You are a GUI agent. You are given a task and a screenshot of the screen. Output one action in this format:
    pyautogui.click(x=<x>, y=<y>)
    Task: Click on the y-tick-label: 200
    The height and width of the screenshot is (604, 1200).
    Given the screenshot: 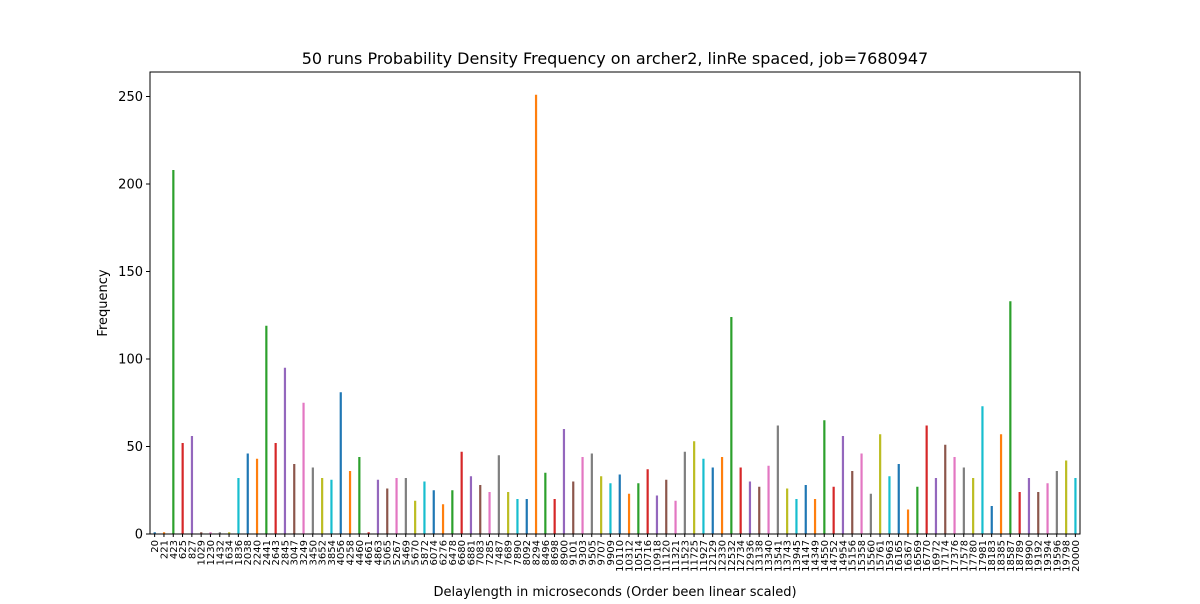 What is the action you would take?
    pyautogui.click(x=130, y=185)
    